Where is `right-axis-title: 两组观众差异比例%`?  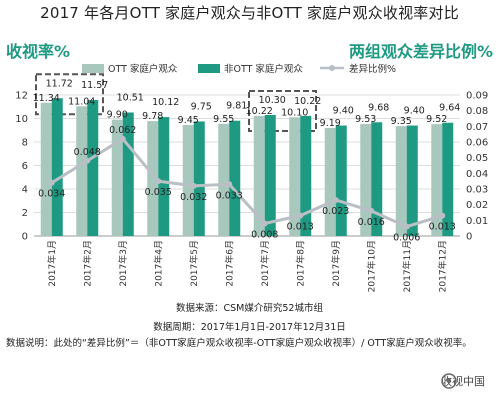
right-axis-title: 两组观众差异比例% is located at coordinates (420, 51).